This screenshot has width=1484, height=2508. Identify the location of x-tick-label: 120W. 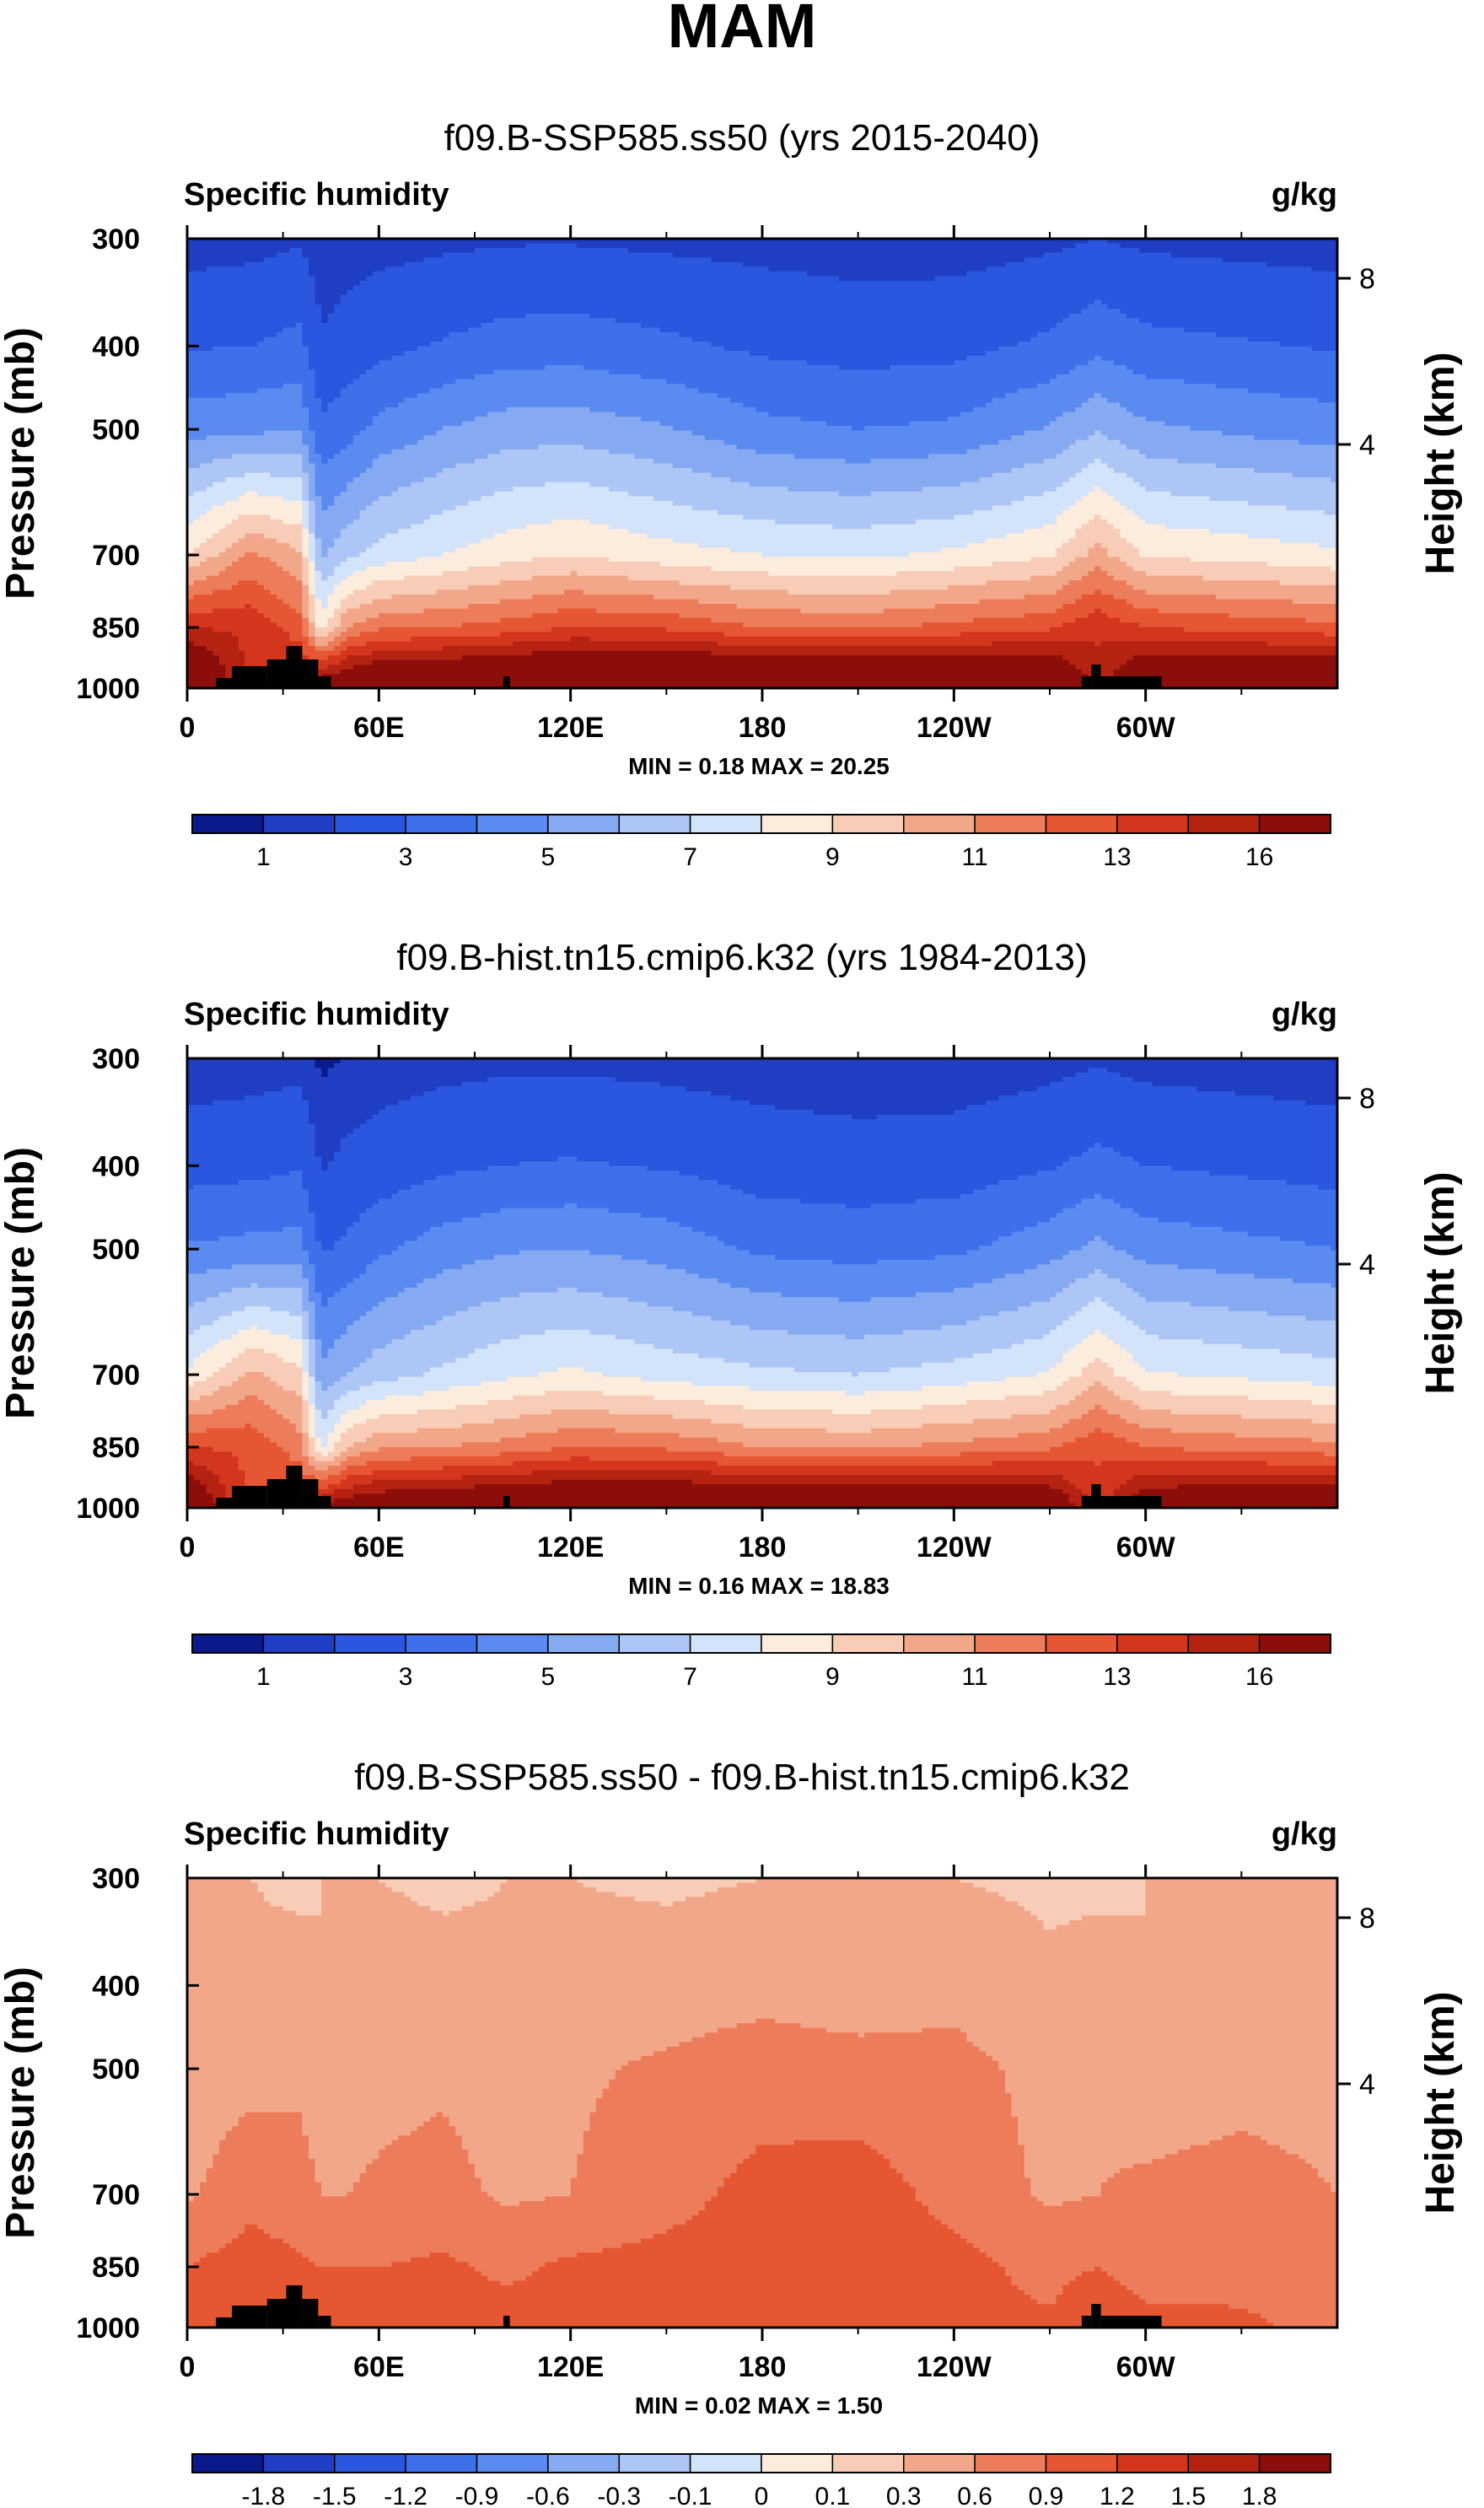
(954, 2367).